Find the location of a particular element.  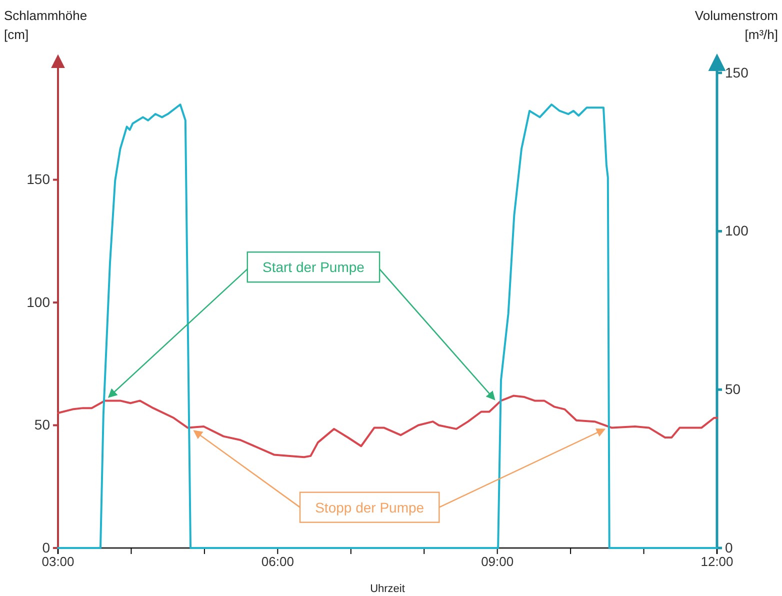

x-tick-label: 06:00 is located at coordinates (277, 562).